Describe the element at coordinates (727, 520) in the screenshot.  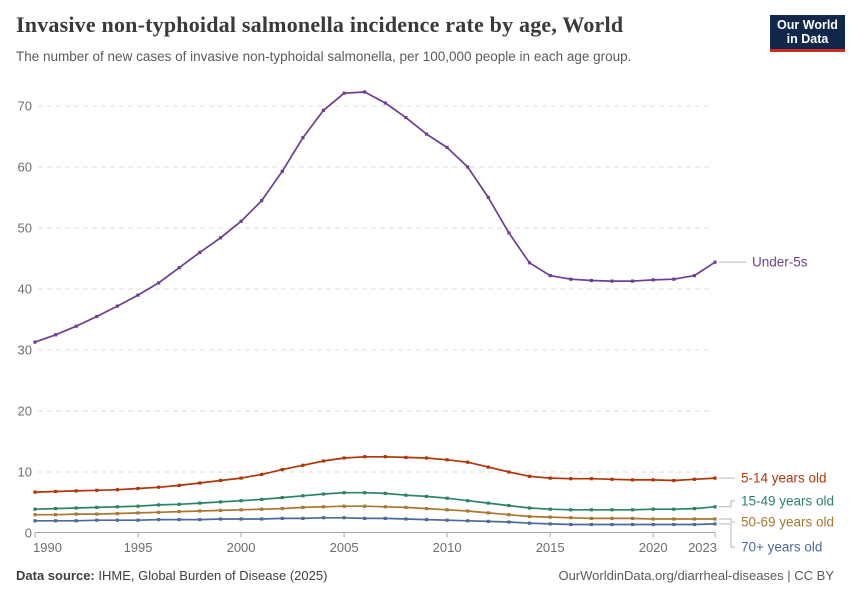
I see `legend-connector-50-69-years-old` at that location.